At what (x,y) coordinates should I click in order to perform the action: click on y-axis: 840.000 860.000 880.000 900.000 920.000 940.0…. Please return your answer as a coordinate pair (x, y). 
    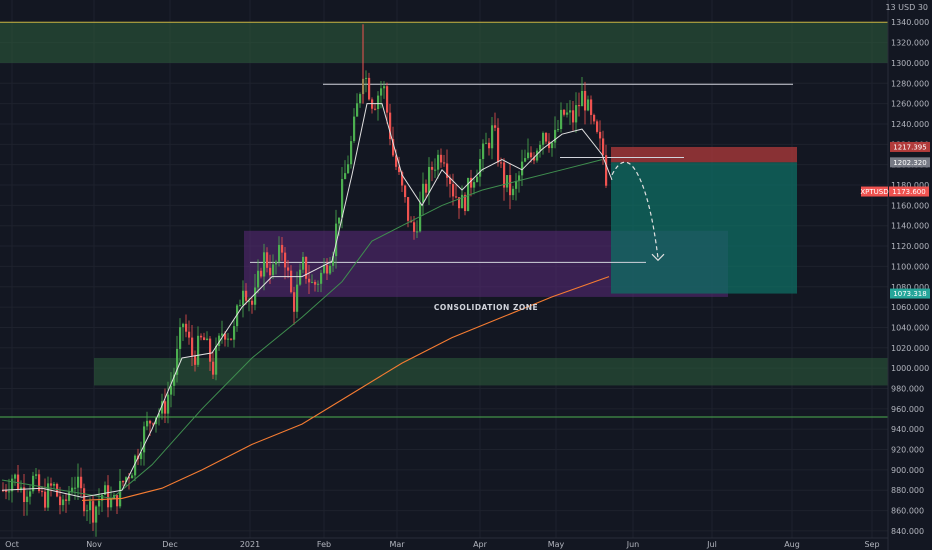
    Looking at the image, I should click on (908, 275).